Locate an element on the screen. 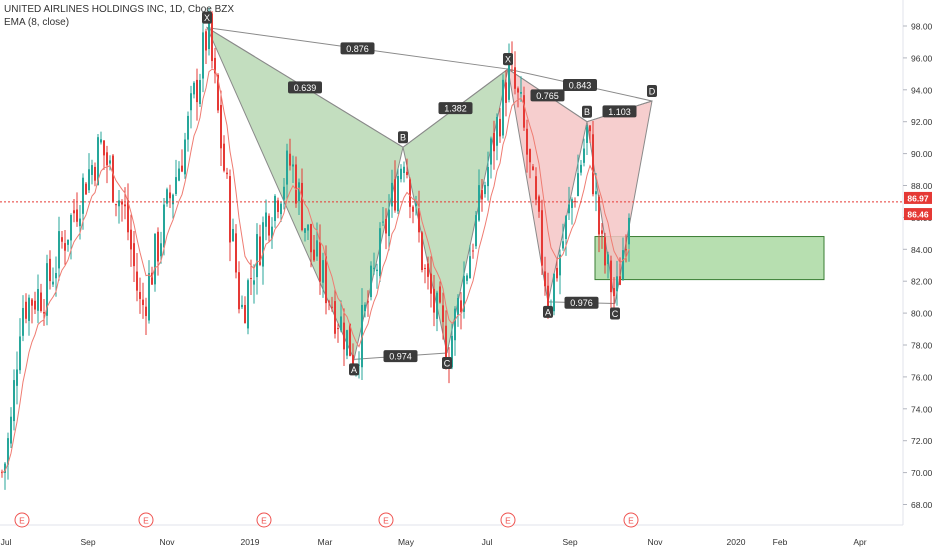 This screenshot has height=550, width=932. price-tick-label: 82.00 is located at coordinates (921, 282).